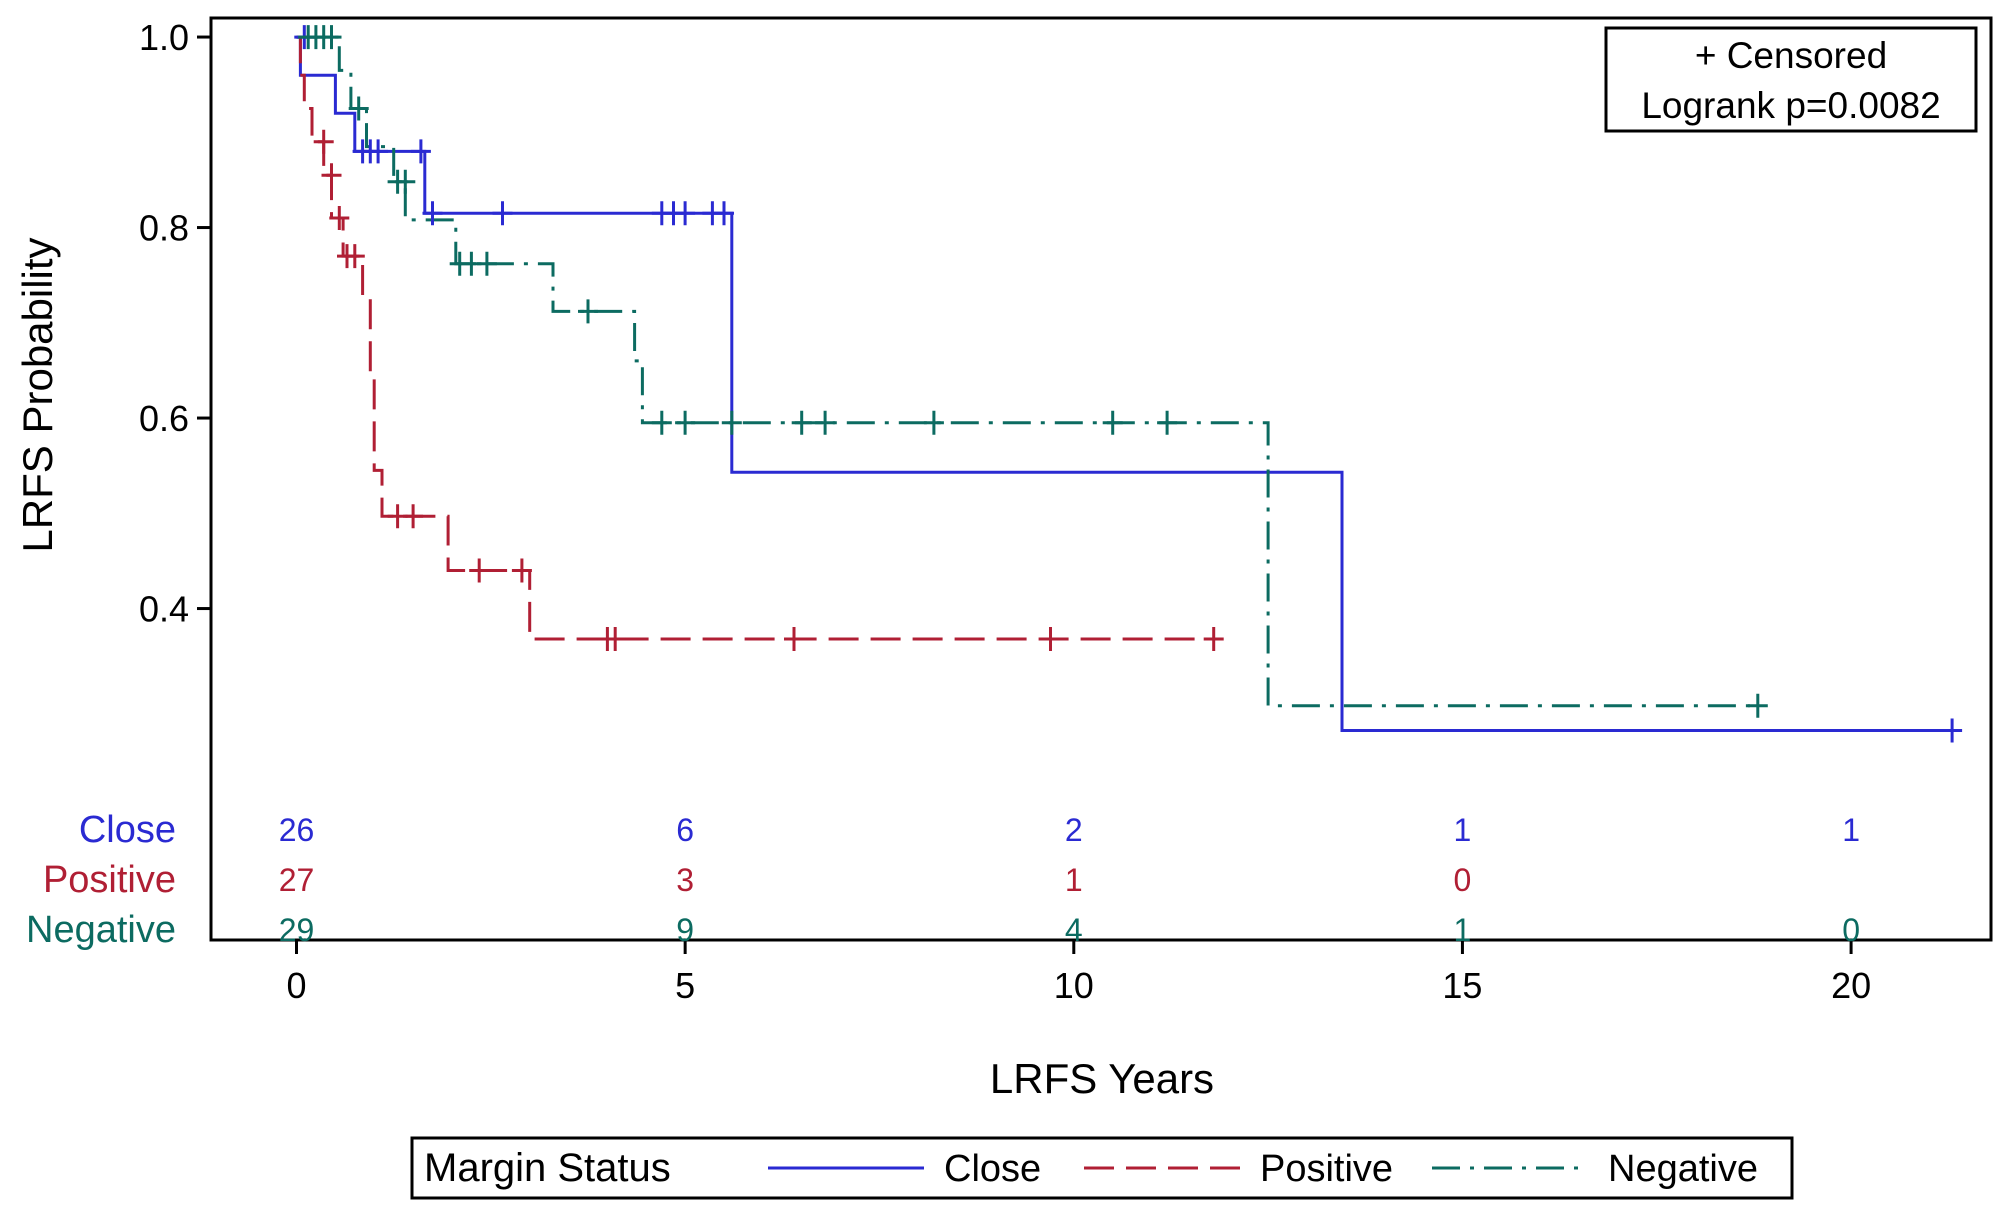 Image resolution: width=2000 pixels, height=1206 pixels. Describe the element at coordinates (164, 609) in the screenshot. I see `y-tick-label: 0.4` at that location.